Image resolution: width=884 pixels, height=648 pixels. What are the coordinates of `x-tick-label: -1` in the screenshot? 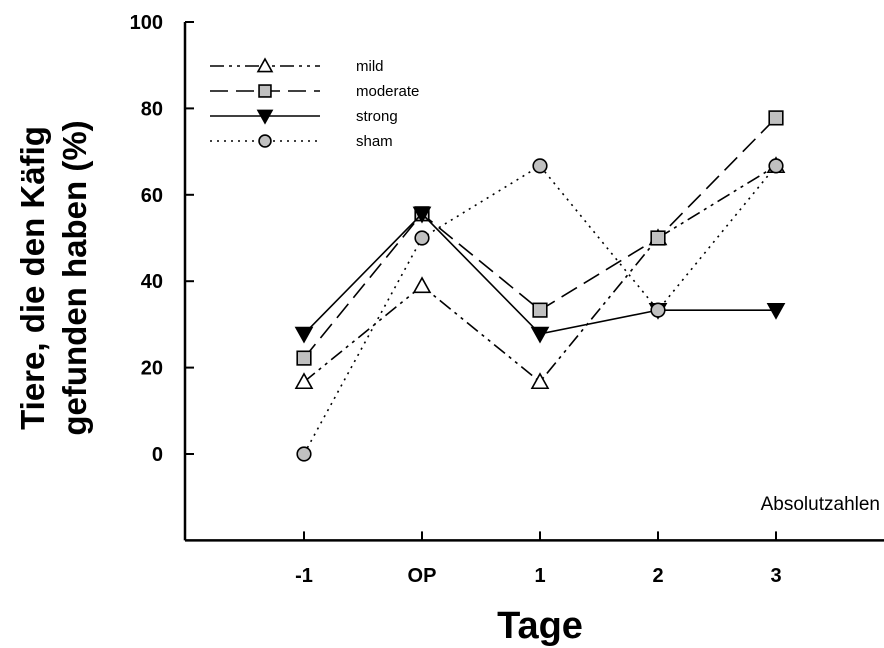 It's located at (304, 576).